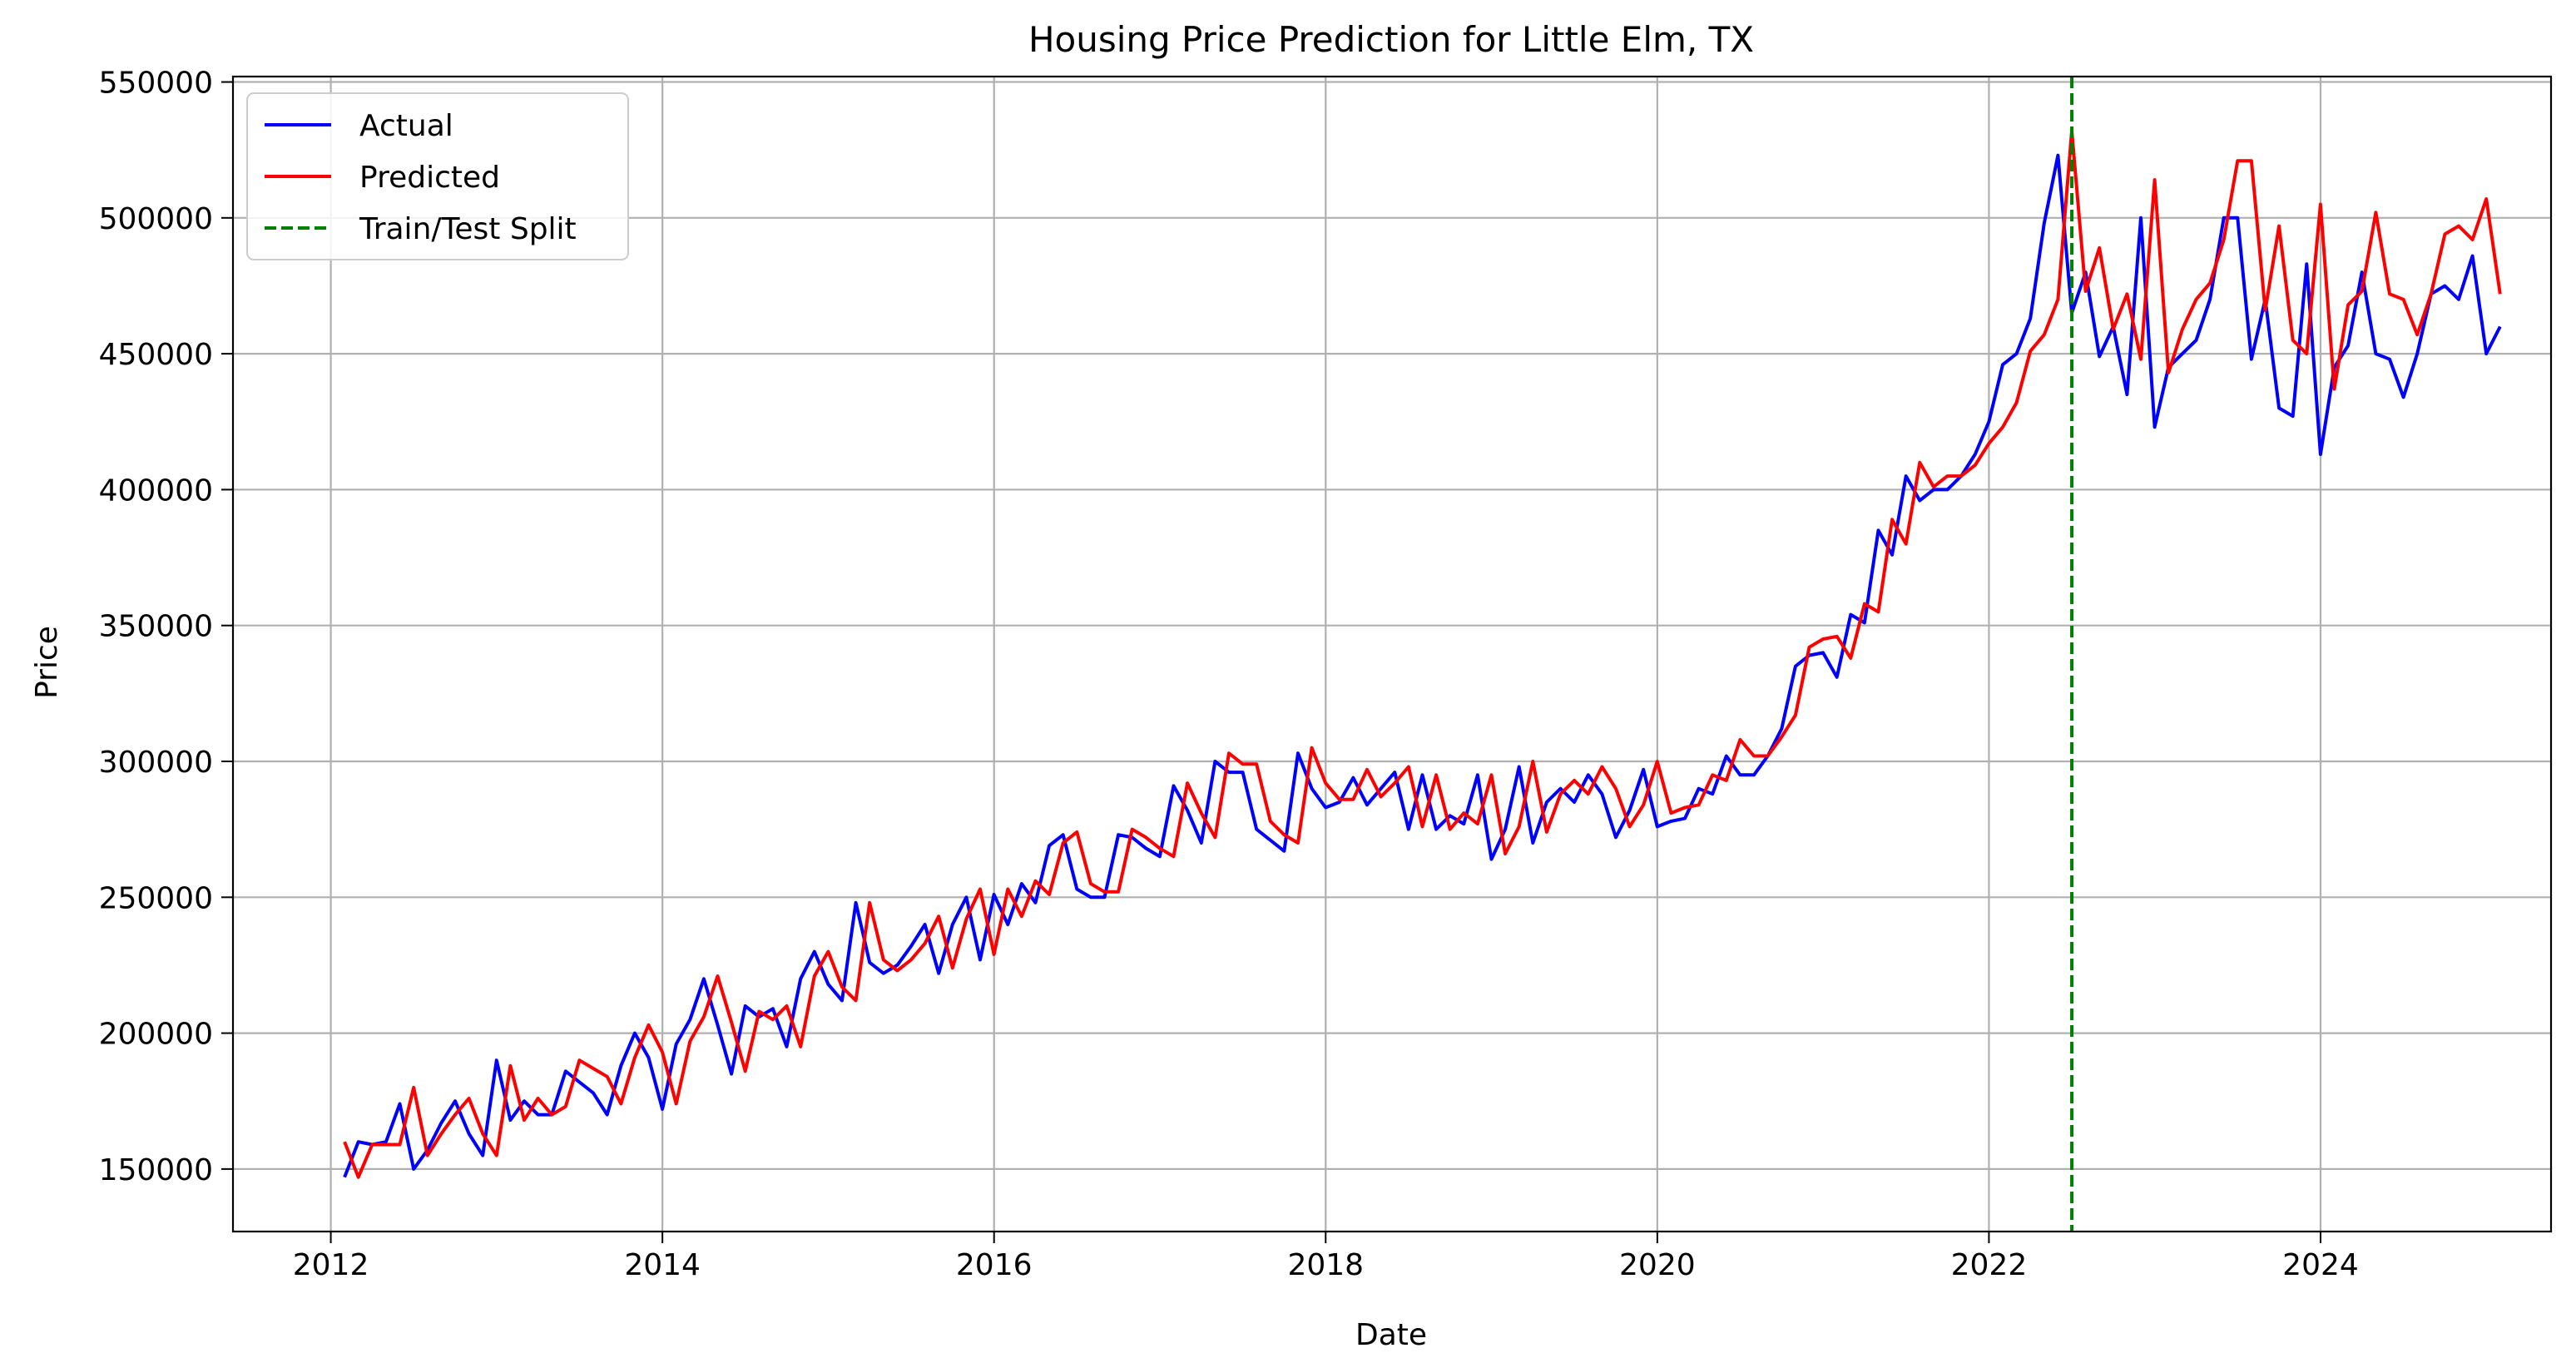 The image size is (2576, 1363). I want to click on x-tick-label: 2012, so click(331, 1265).